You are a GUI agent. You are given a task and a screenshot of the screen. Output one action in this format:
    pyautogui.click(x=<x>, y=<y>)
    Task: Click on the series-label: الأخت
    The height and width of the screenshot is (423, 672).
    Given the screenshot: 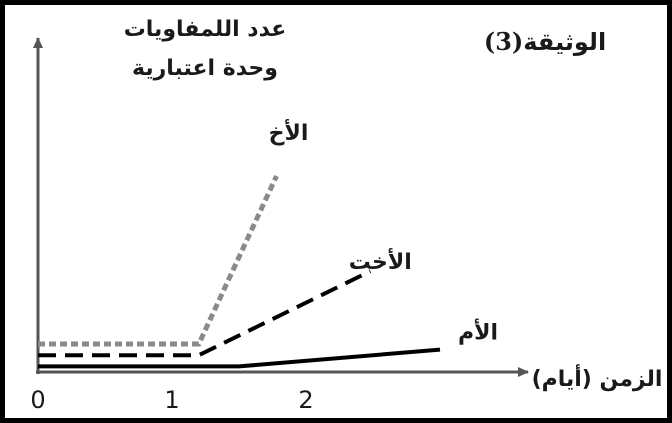 What is the action you would take?
    pyautogui.click(x=380, y=261)
    